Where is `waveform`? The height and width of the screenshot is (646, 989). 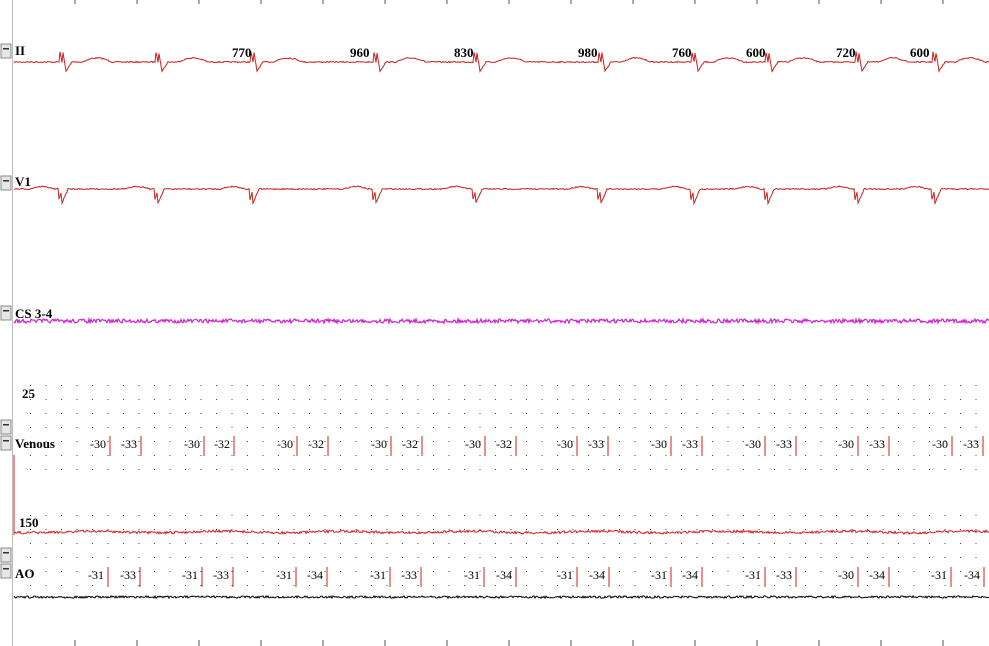
waveform is located at coordinates (501, 597).